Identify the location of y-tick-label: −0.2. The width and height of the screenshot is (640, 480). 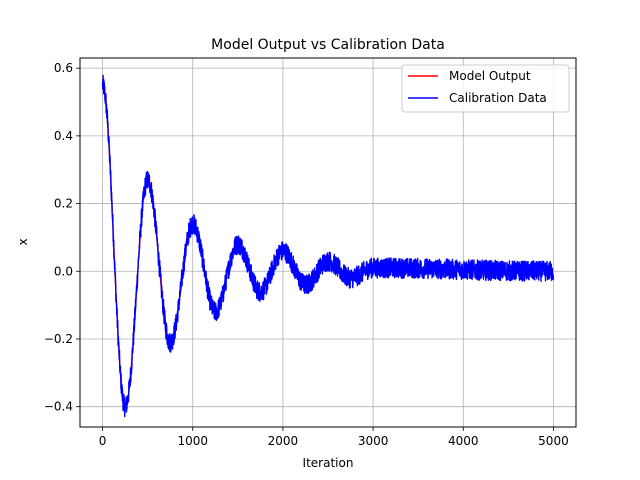
(58, 339).